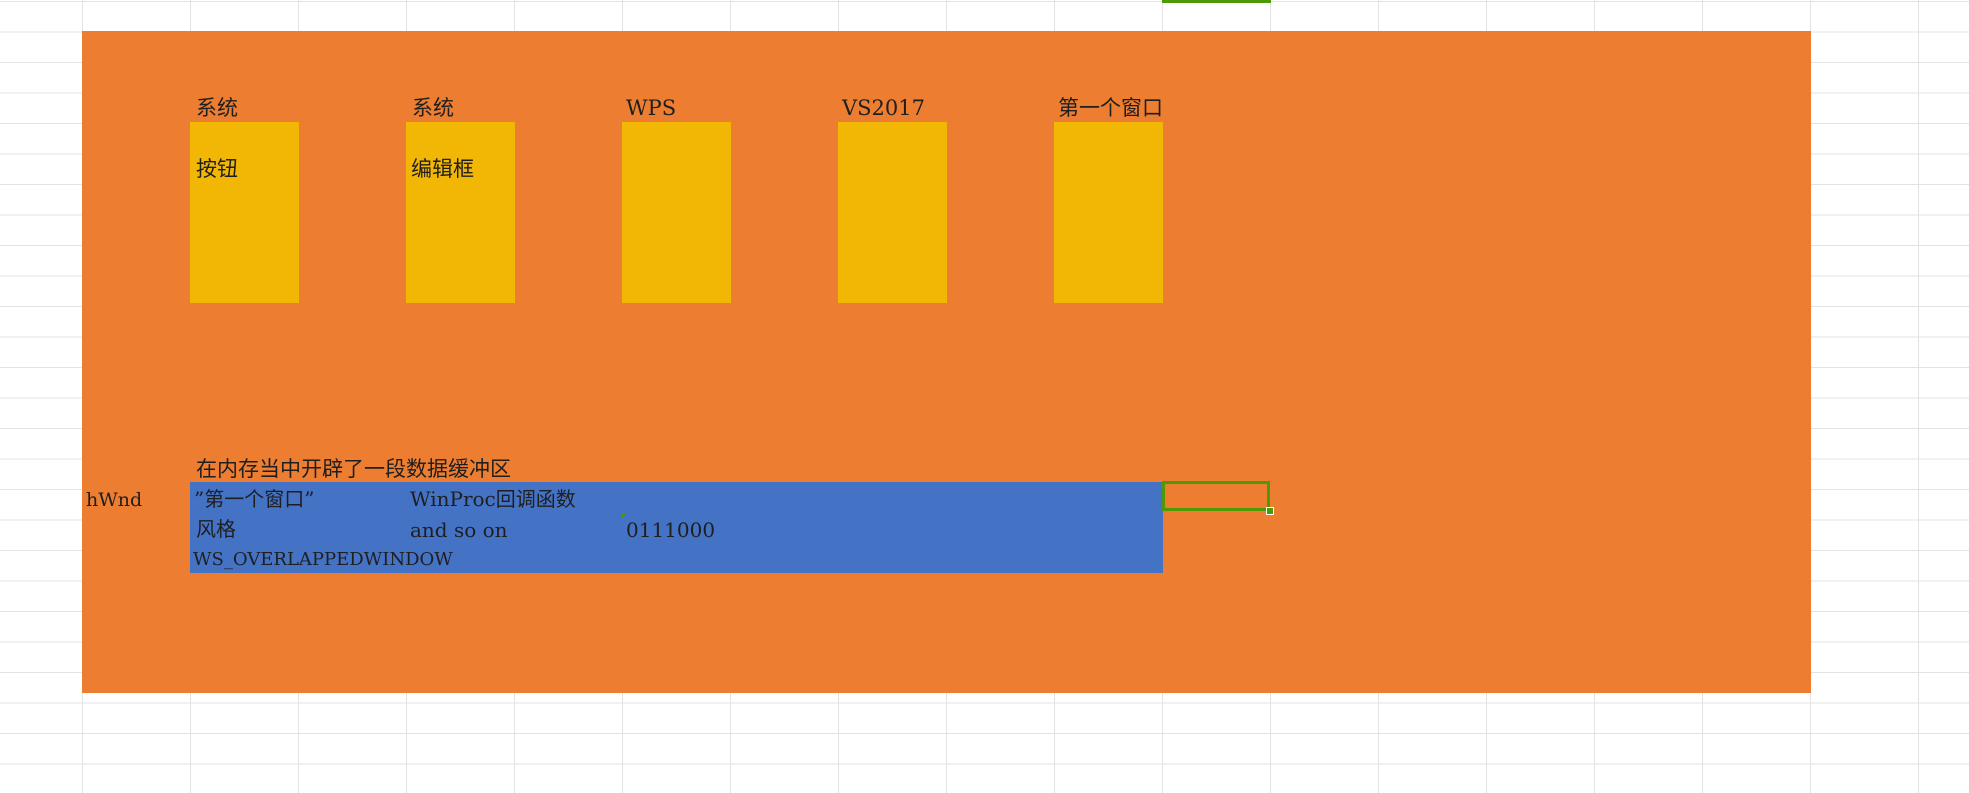  Describe the element at coordinates (1108, 212) in the screenshot. I see `window-box-first-window` at that location.